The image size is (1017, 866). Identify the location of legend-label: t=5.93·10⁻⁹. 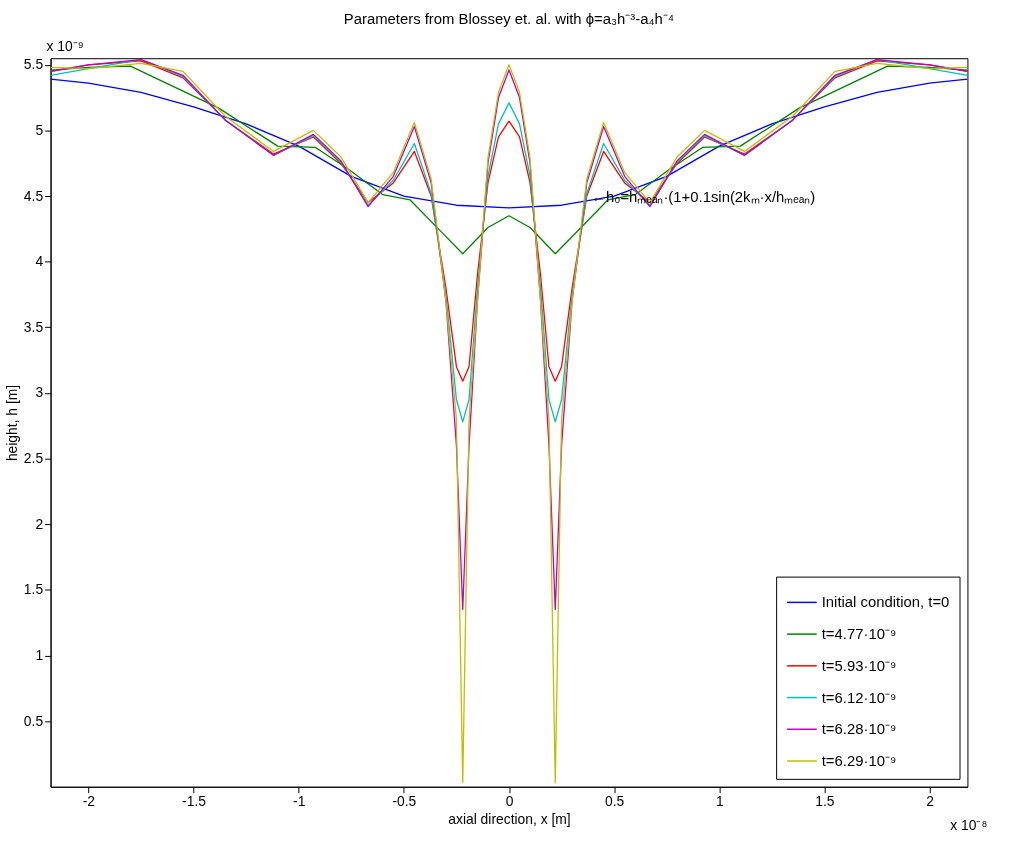
(859, 665).